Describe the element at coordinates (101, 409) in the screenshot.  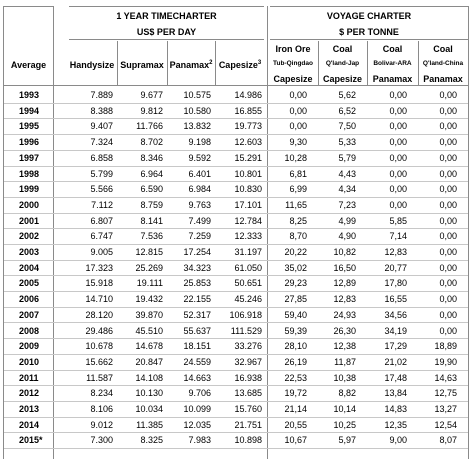
I see `row-value: 8.106` at that location.